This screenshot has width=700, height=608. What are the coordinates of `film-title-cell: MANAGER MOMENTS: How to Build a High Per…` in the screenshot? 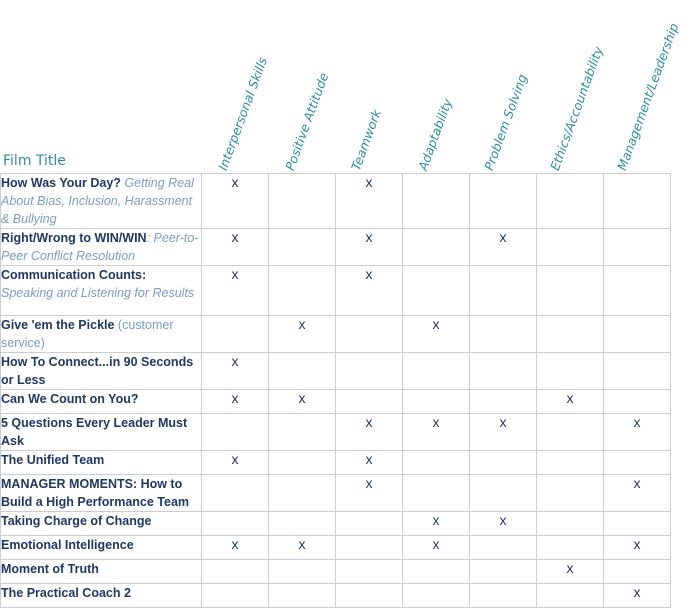 It's located at (101, 493).